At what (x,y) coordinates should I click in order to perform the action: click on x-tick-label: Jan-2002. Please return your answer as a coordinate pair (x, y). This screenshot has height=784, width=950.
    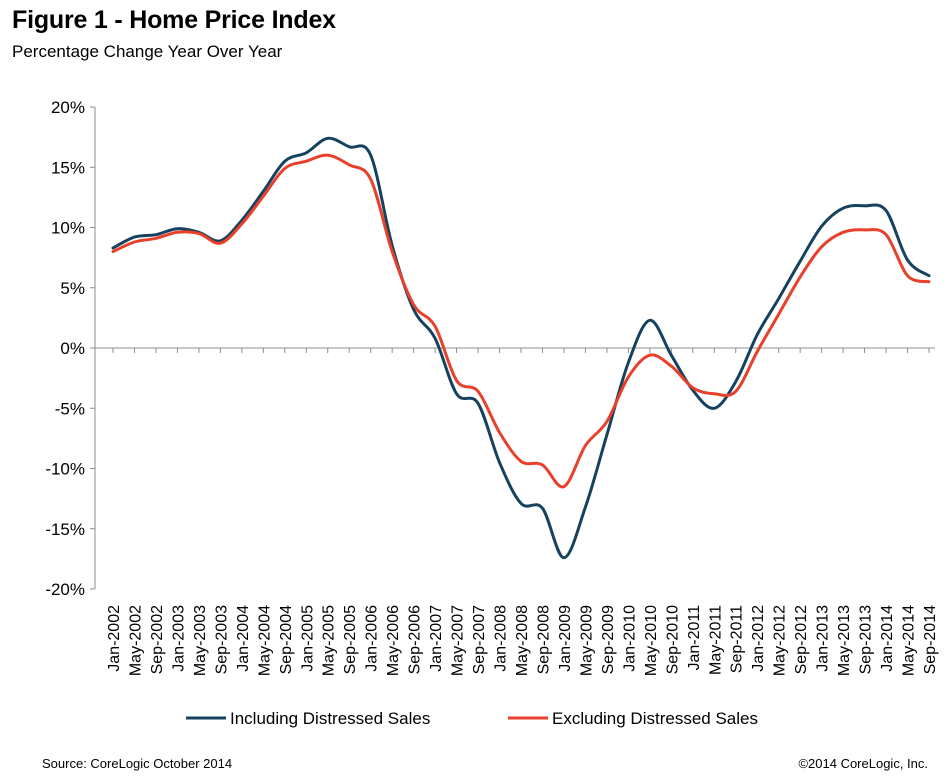
    Looking at the image, I should click on (114, 638).